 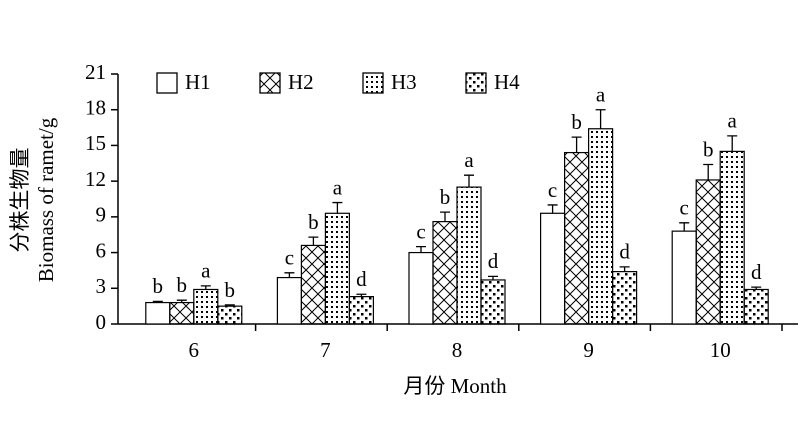 I want to click on x-tick-label: 10, so click(x=720, y=350).